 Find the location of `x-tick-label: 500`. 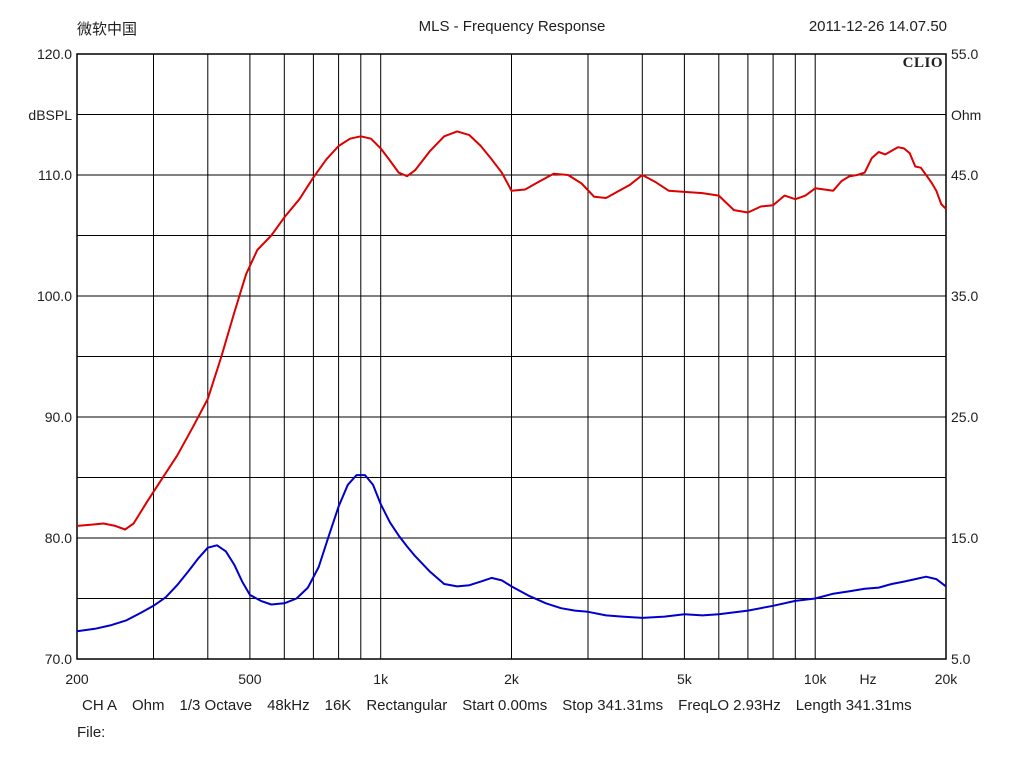

x-tick-label: 500 is located at coordinates (250, 679).